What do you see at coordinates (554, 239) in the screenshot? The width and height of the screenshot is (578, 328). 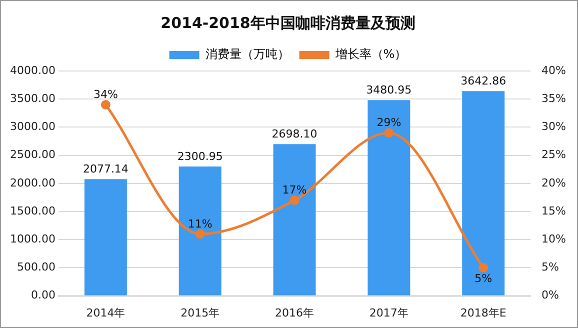 I see `y2-tick-label: 10%` at bounding box center [554, 239].